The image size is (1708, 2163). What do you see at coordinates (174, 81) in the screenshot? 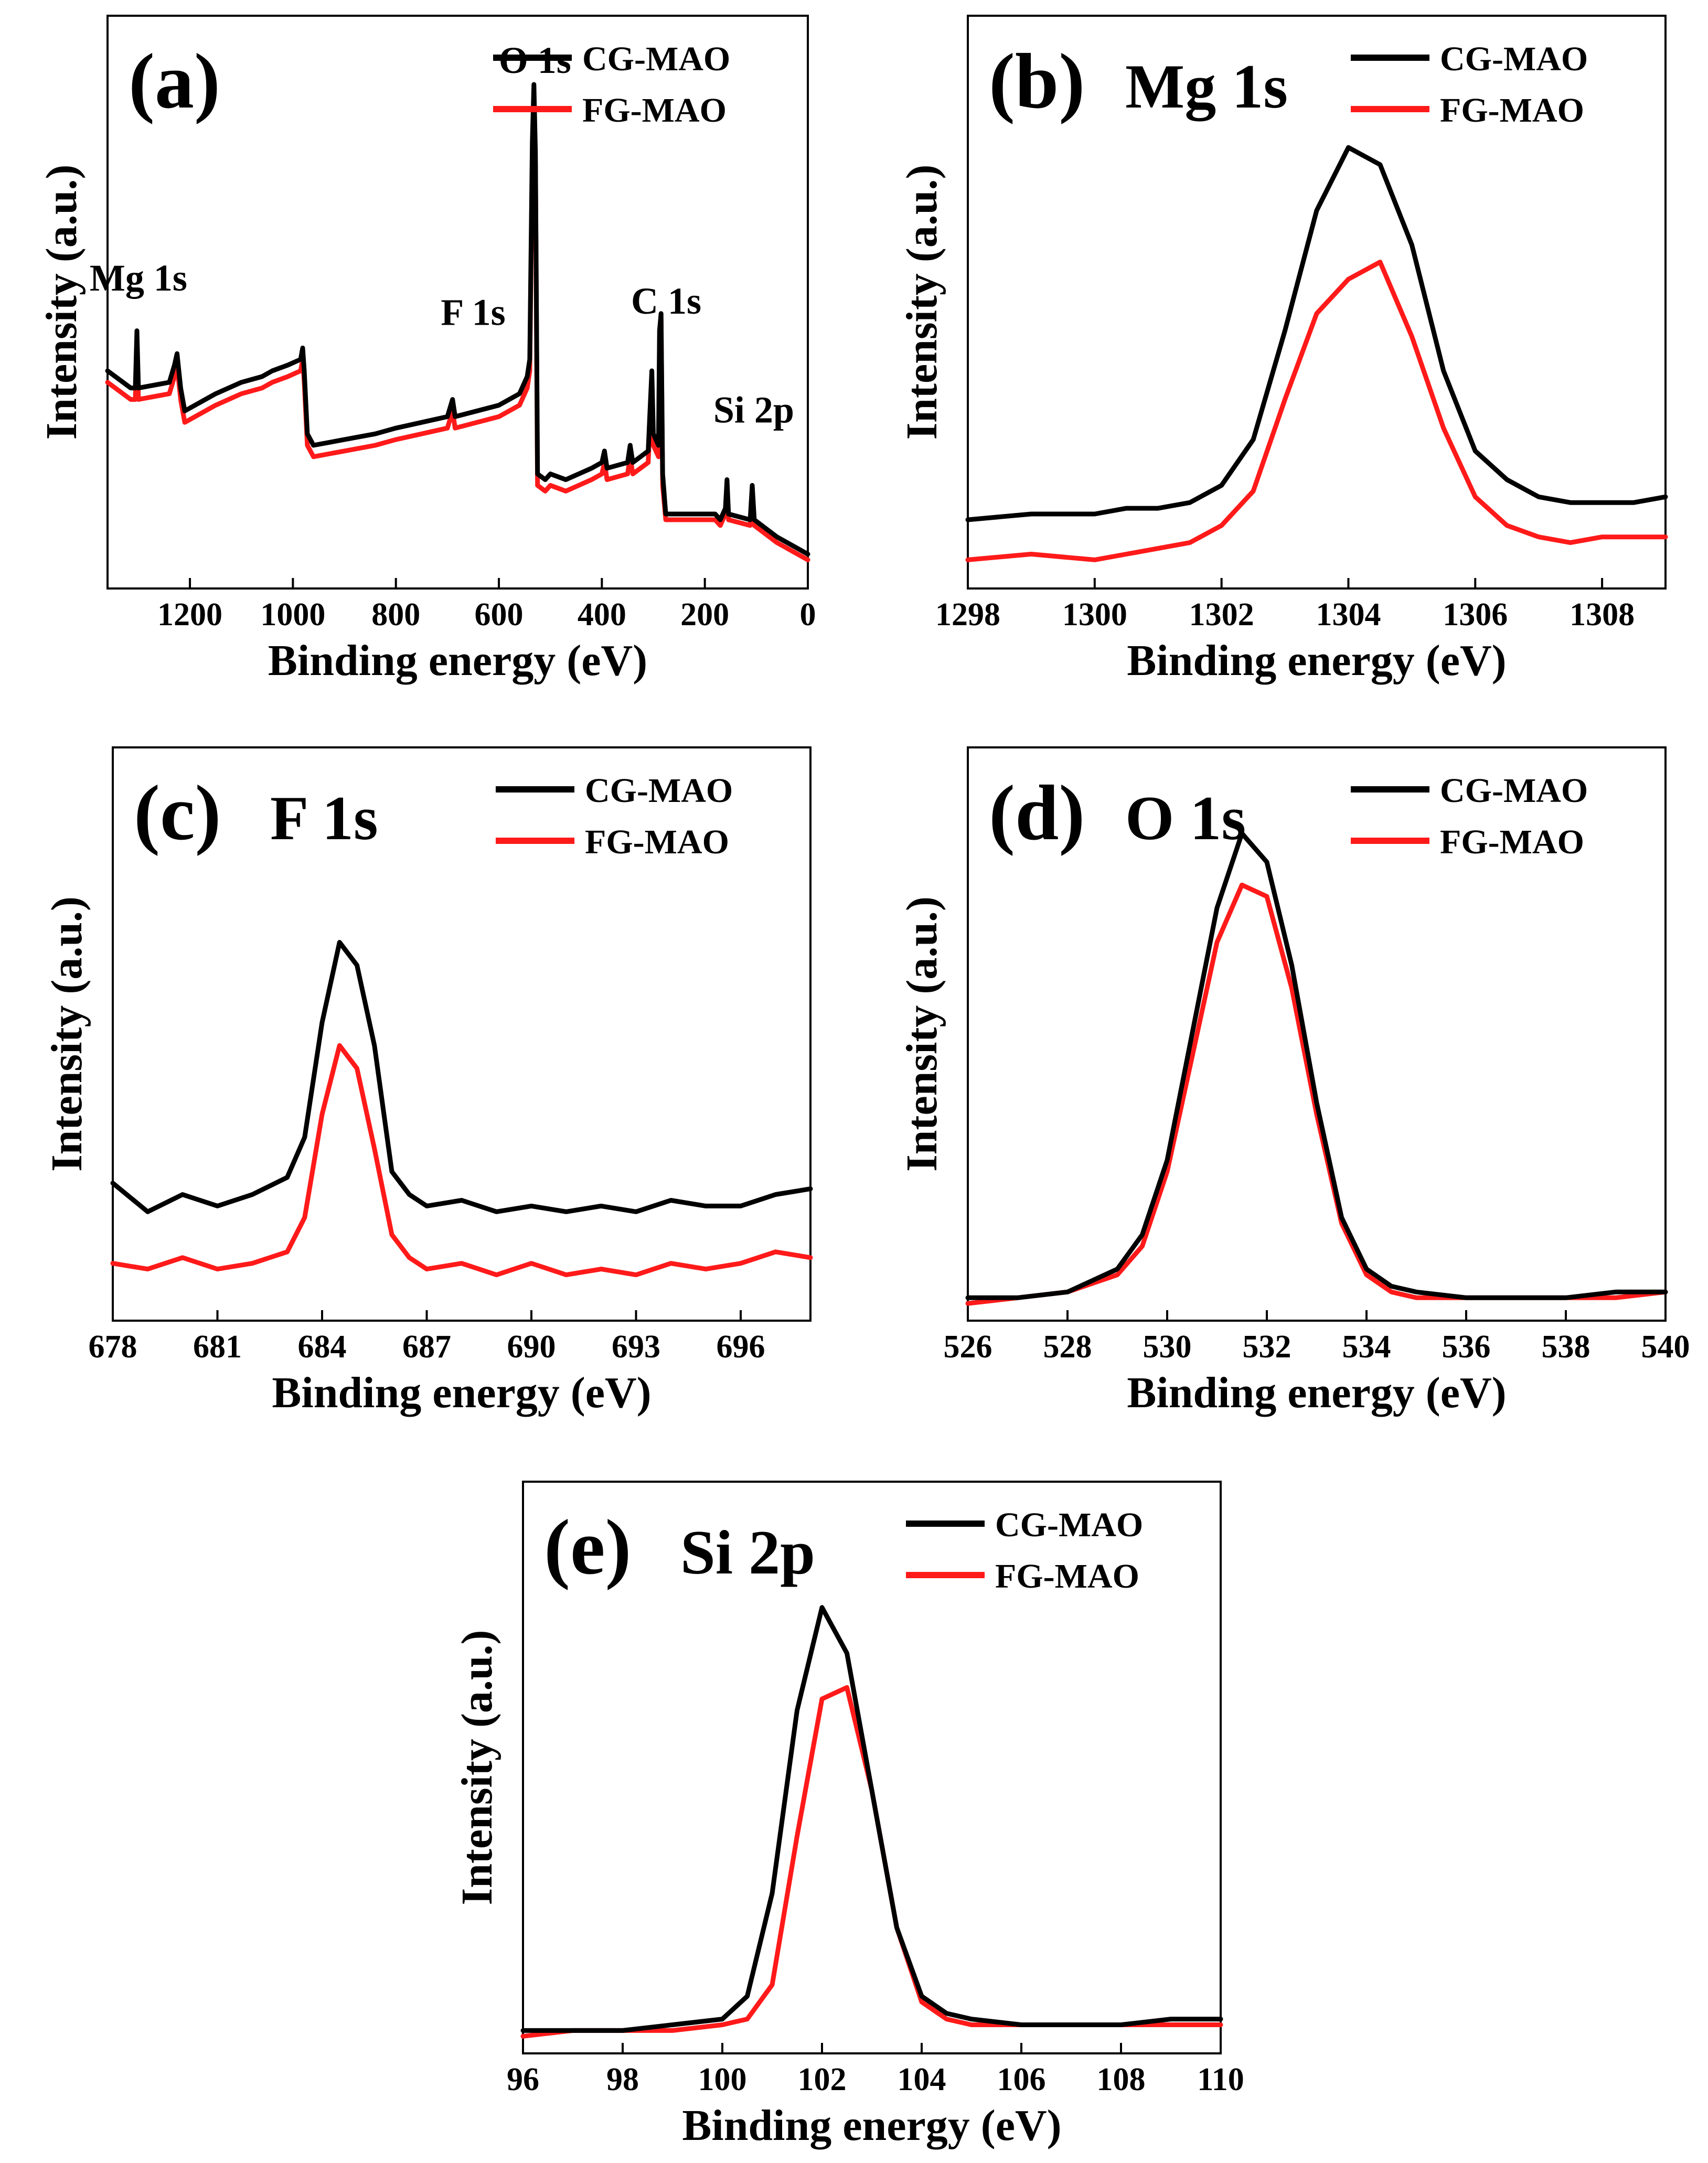
I see `panel-label: (a)` at bounding box center [174, 81].